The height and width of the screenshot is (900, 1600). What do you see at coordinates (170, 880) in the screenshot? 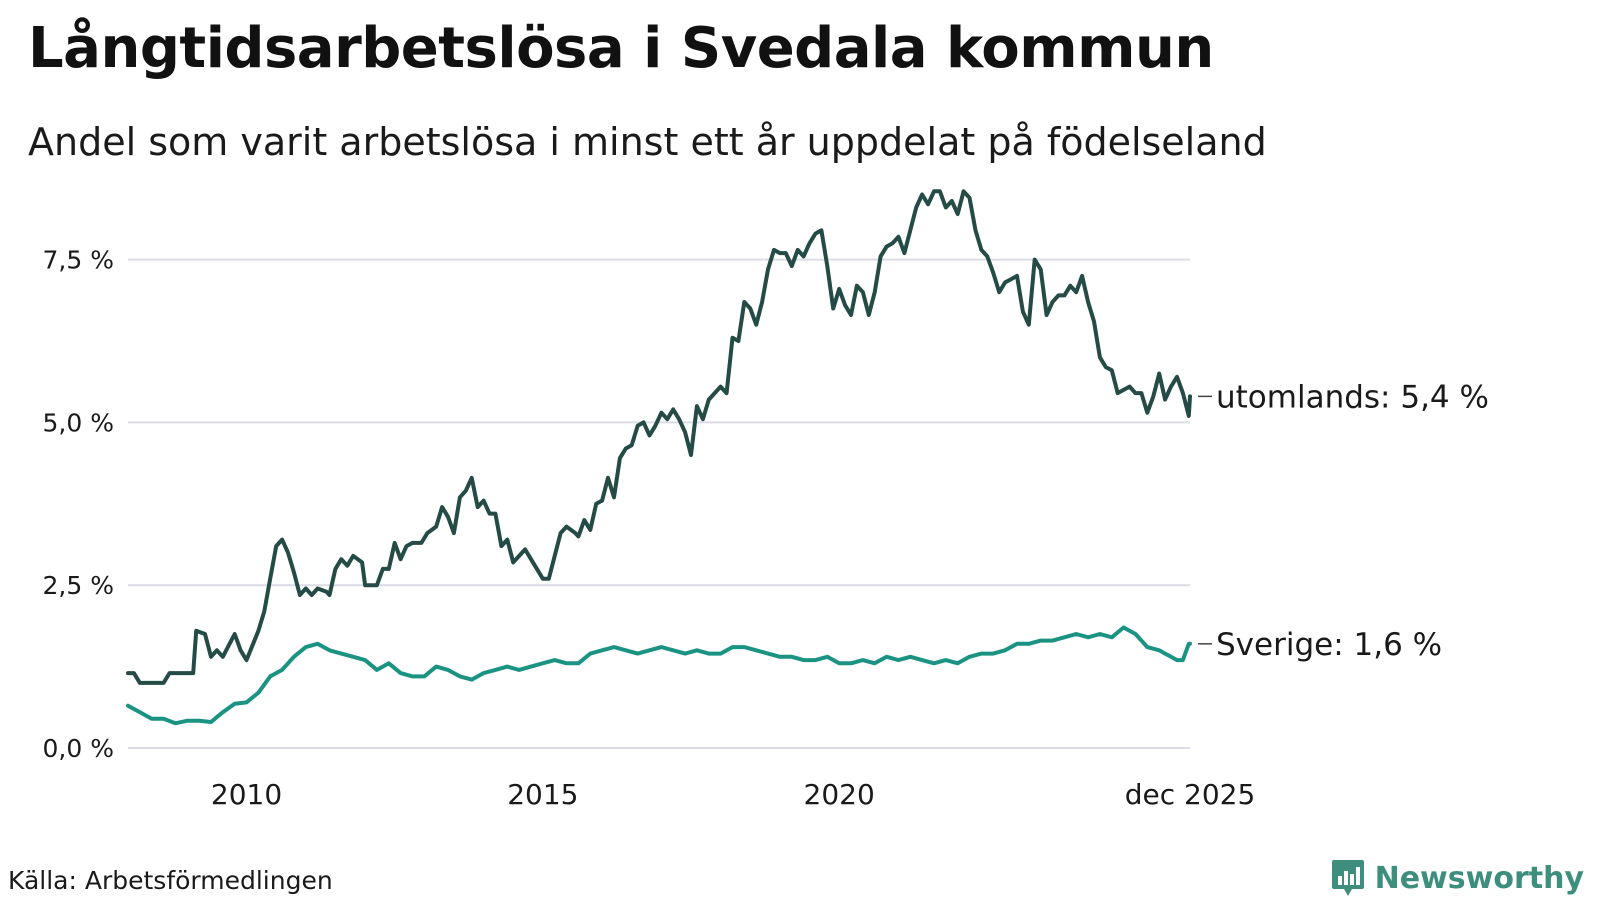
I see `source-note: Källa: Arbetsförmedlingen` at bounding box center [170, 880].